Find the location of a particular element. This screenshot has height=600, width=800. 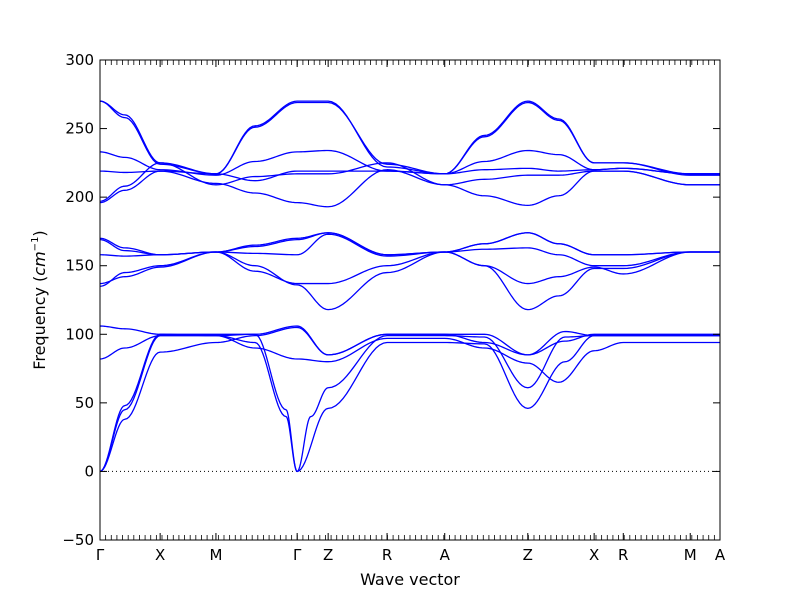

y-tick-label: −50 is located at coordinates (78, 540).